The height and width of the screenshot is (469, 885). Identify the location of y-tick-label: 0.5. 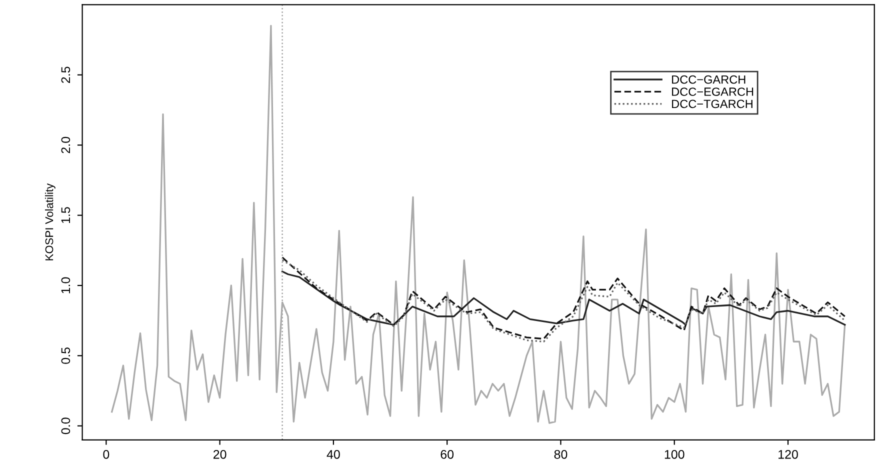
(65, 356).